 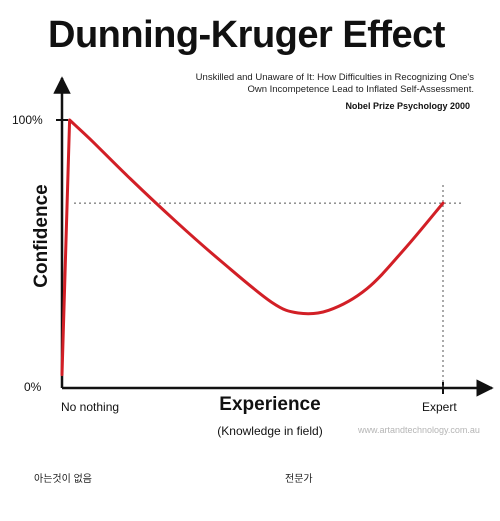 I want to click on x-tick-label-no-nothing: No nothing, so click(x=90, y=407).